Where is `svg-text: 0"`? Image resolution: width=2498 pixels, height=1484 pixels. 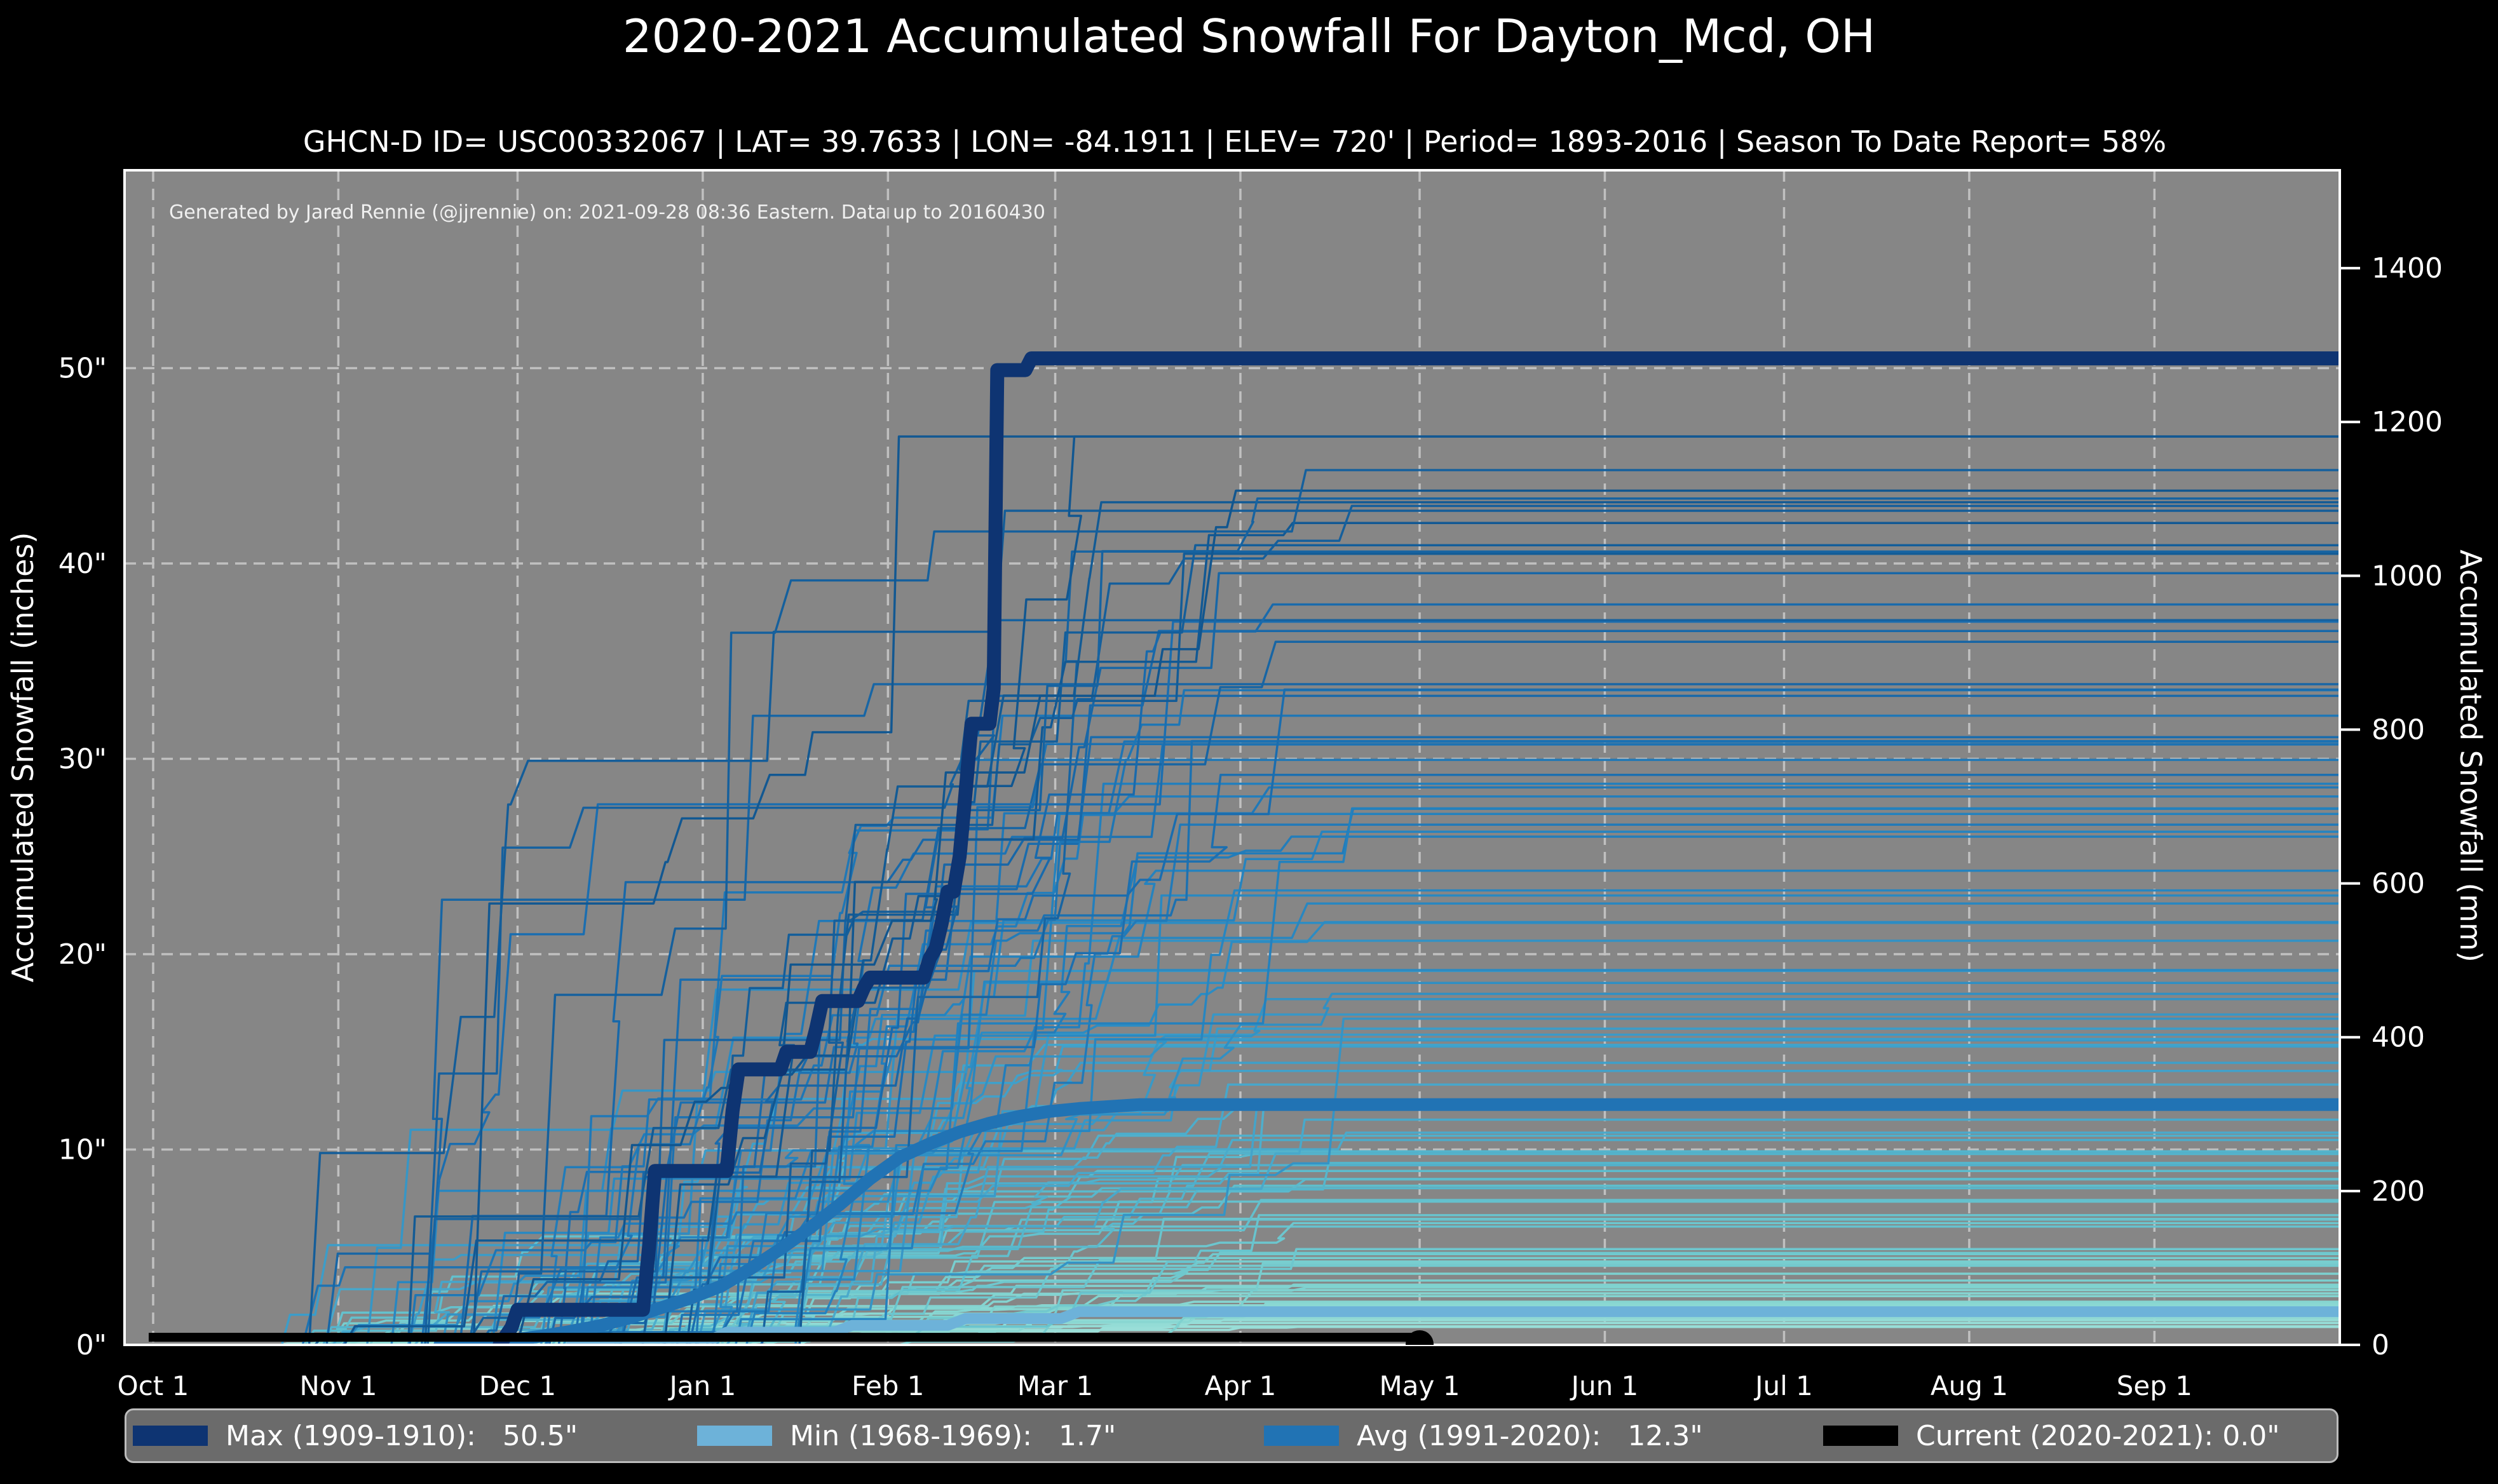 svg-text: 0" is located at coordinates (91, 1345).